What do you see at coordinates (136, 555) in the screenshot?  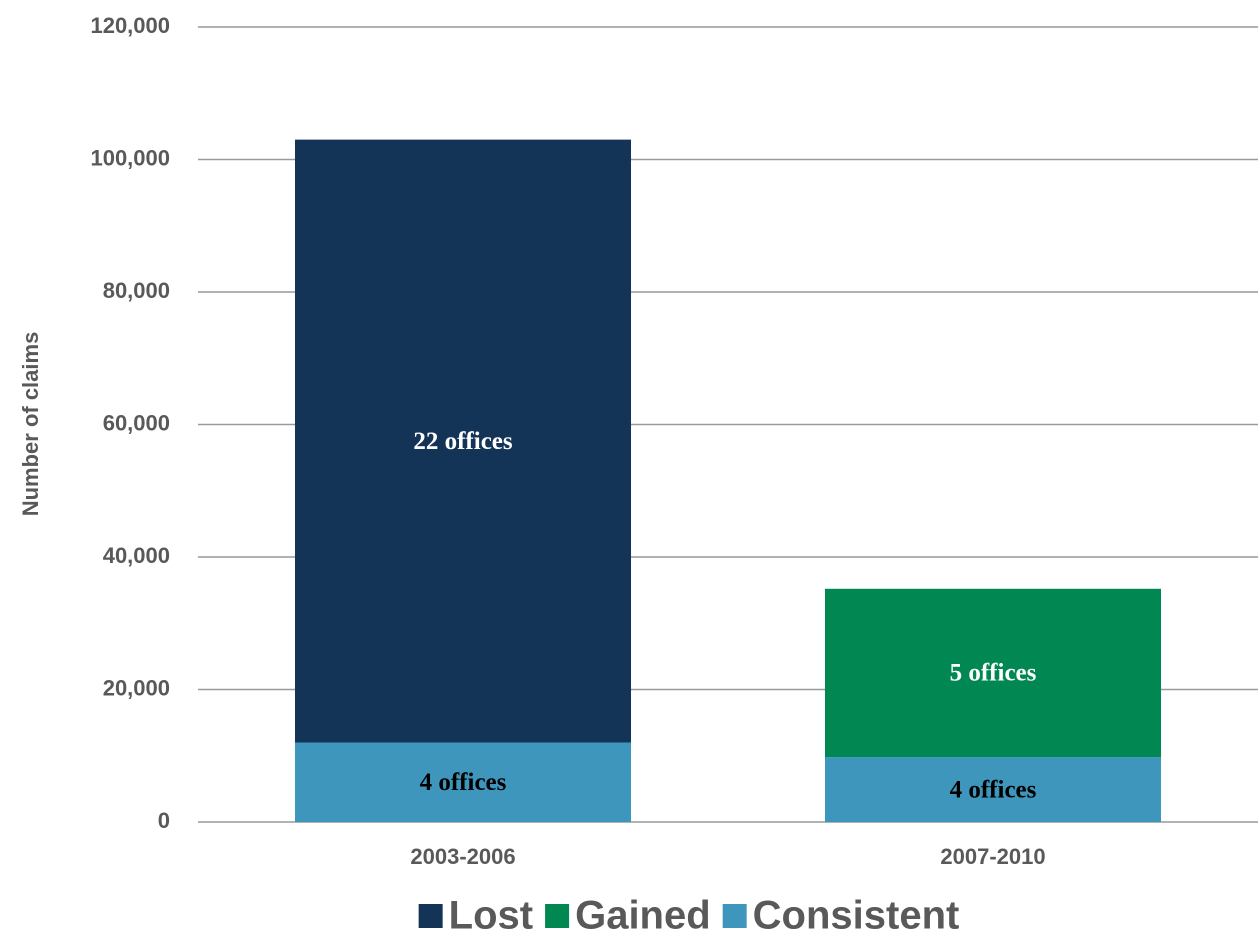 I see `y-tick-label: 40,000` at bounding box center [136, 555].